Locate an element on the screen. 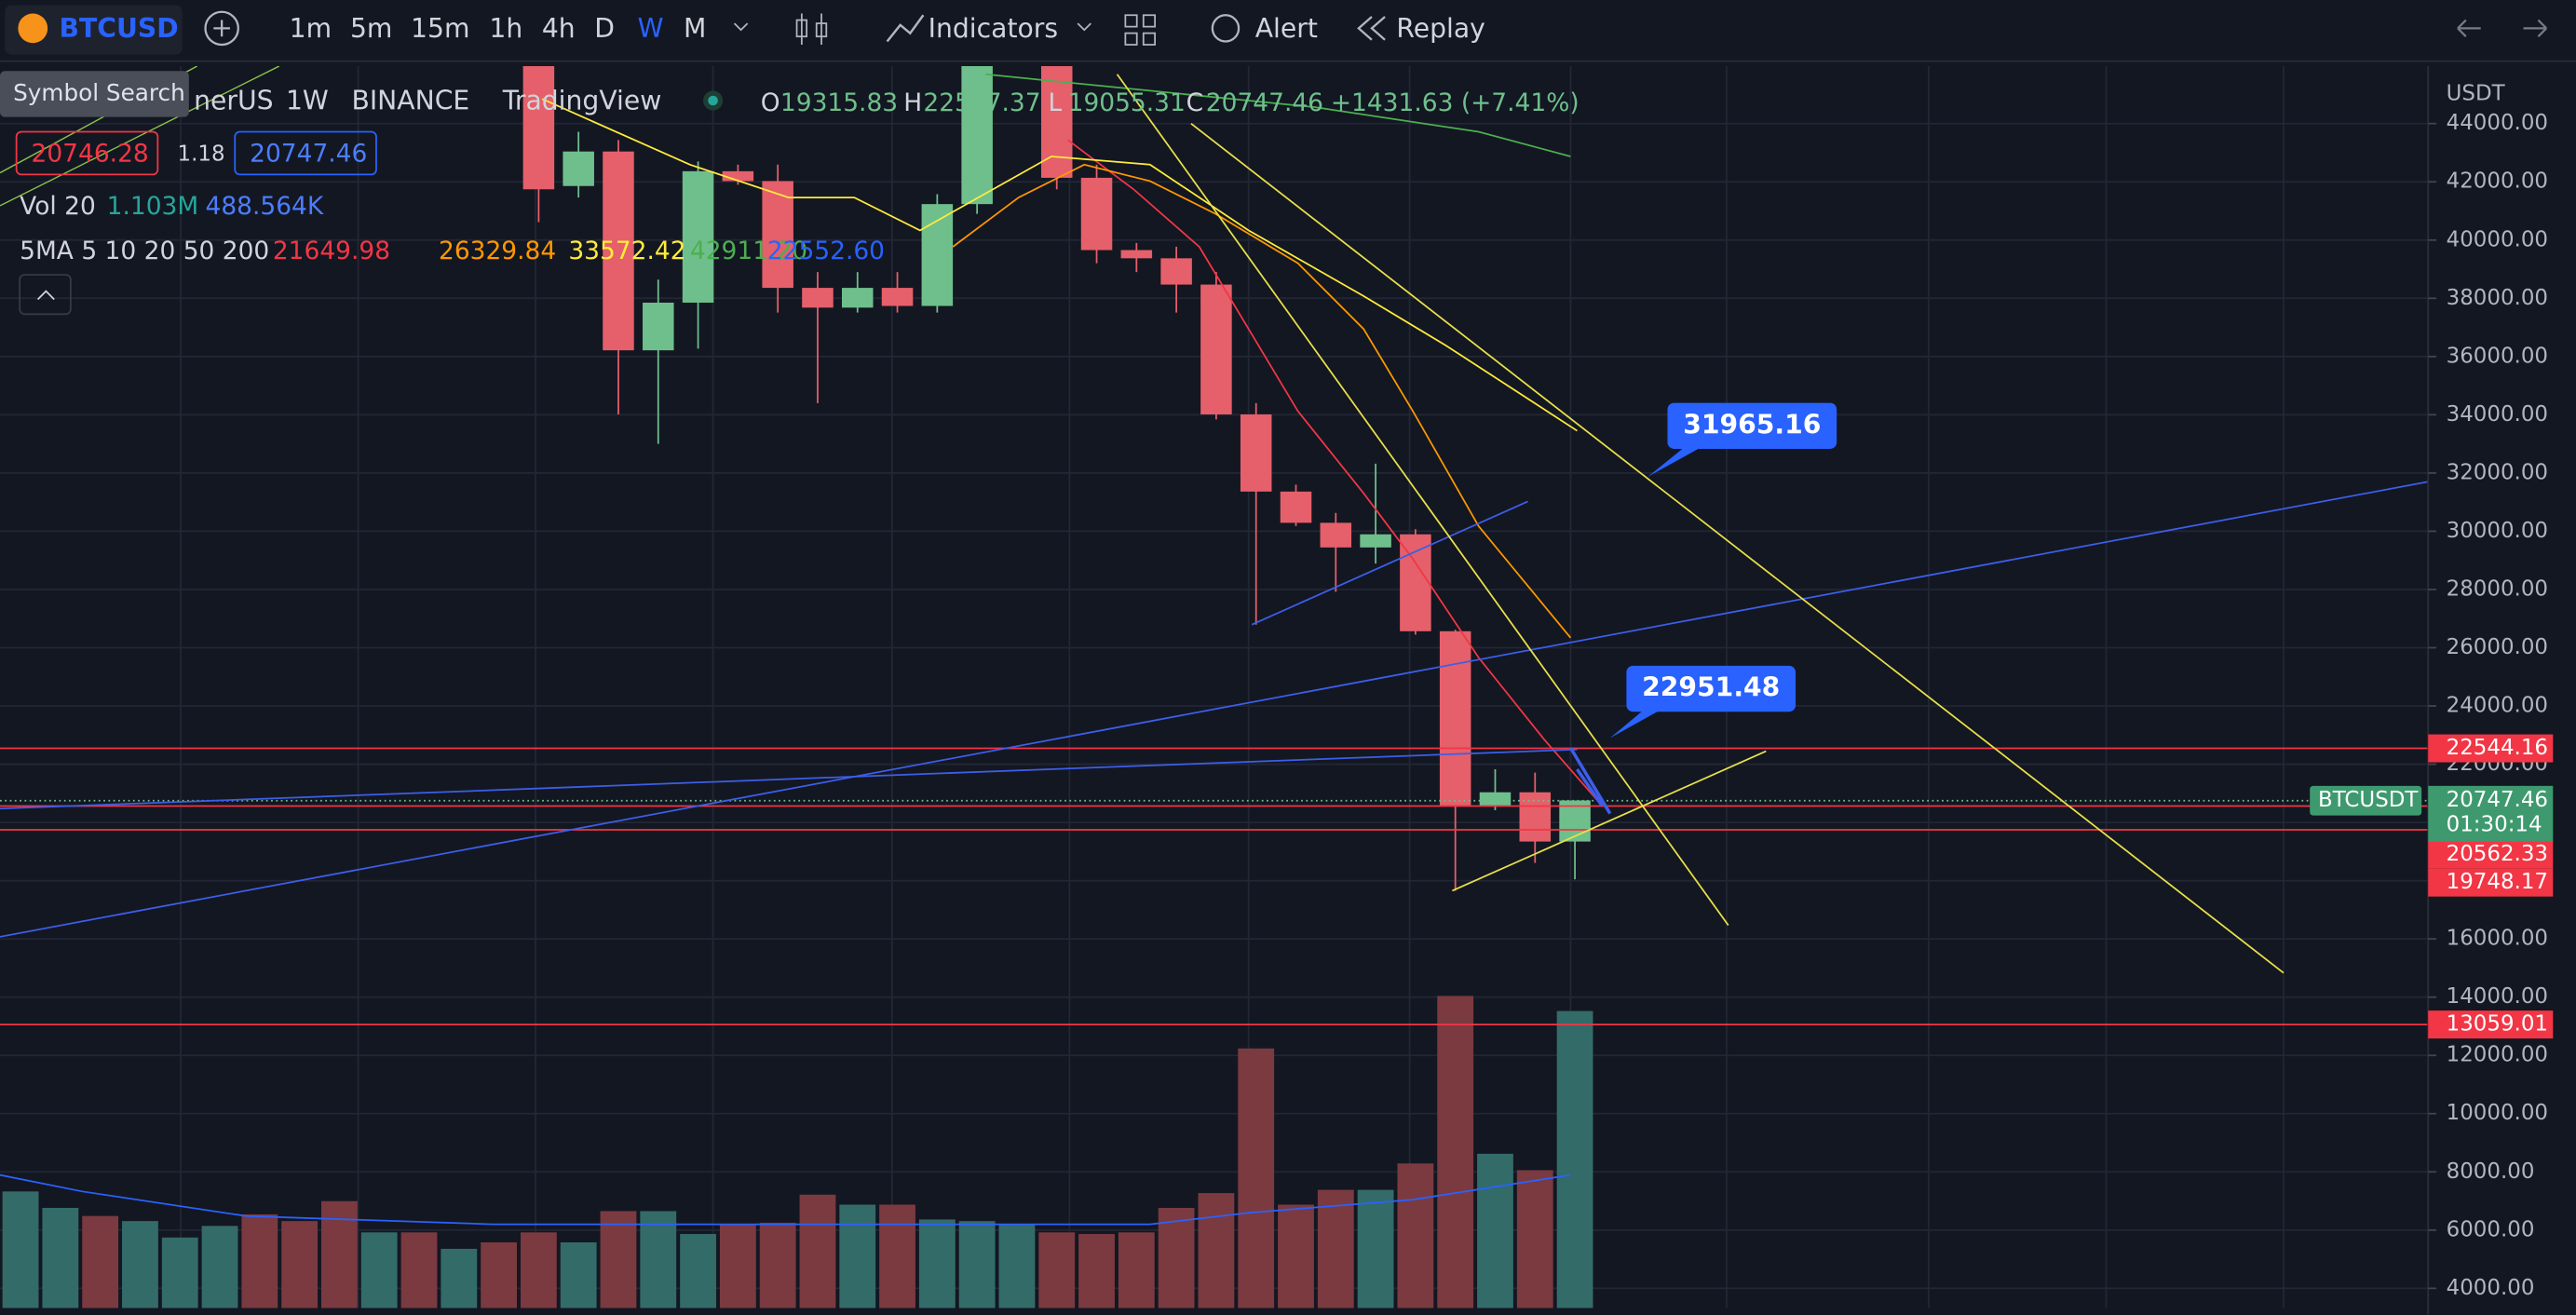 This screenshot has height=1315, width=2576. y-tick-label: 4000.00 is located at coordinates (2491, 1288).